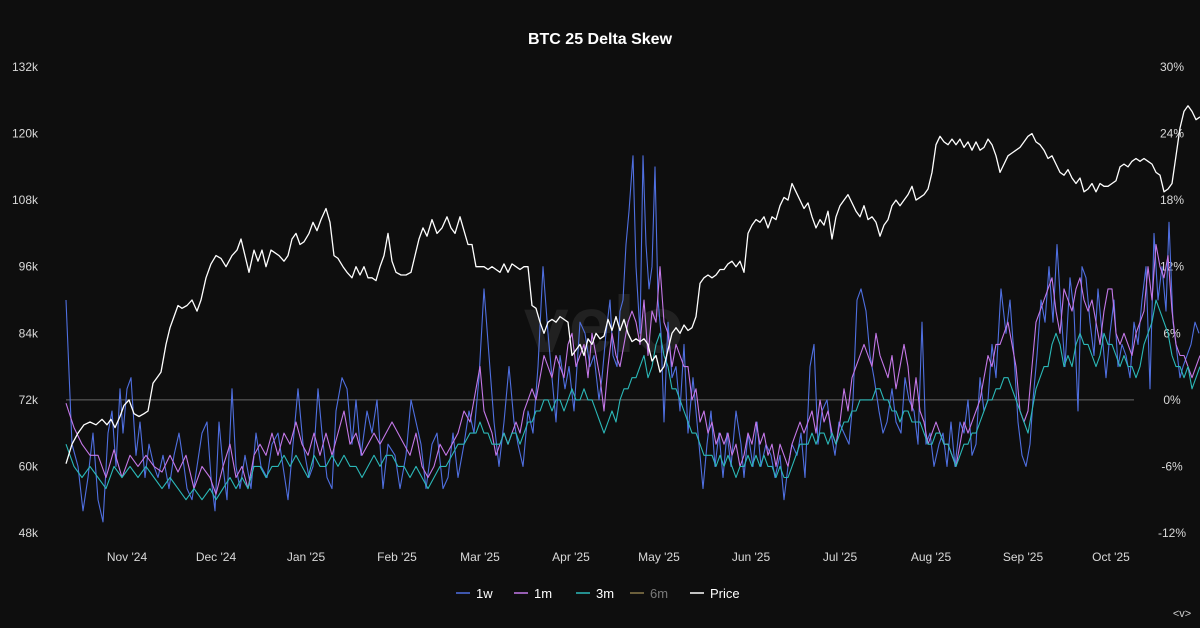 This screenshot has height=628, width=1200. I want to click on right-tick-label: 24%, so click(1172, 134).